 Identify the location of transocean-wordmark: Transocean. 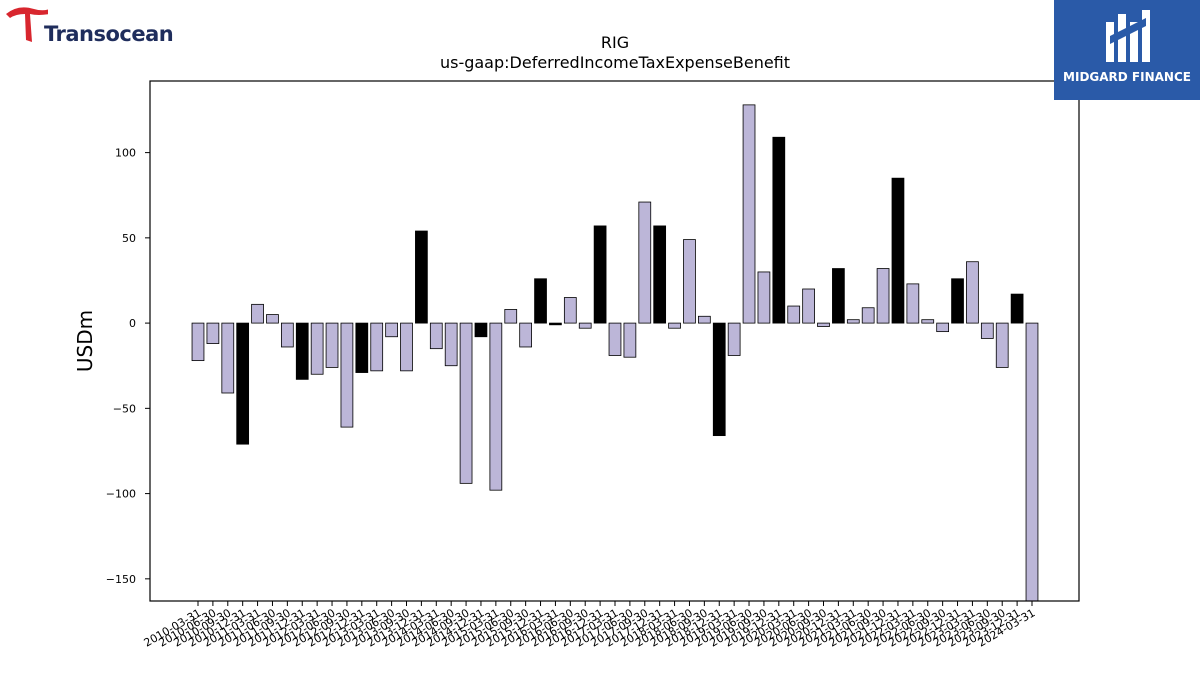
(109, 34).